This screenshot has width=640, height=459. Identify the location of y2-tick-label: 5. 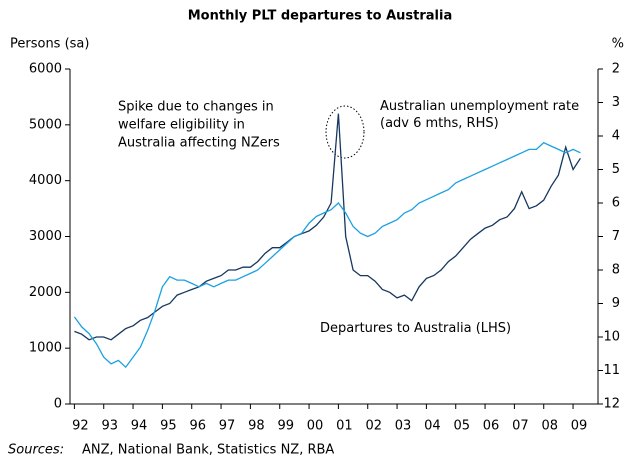
(616, 169).